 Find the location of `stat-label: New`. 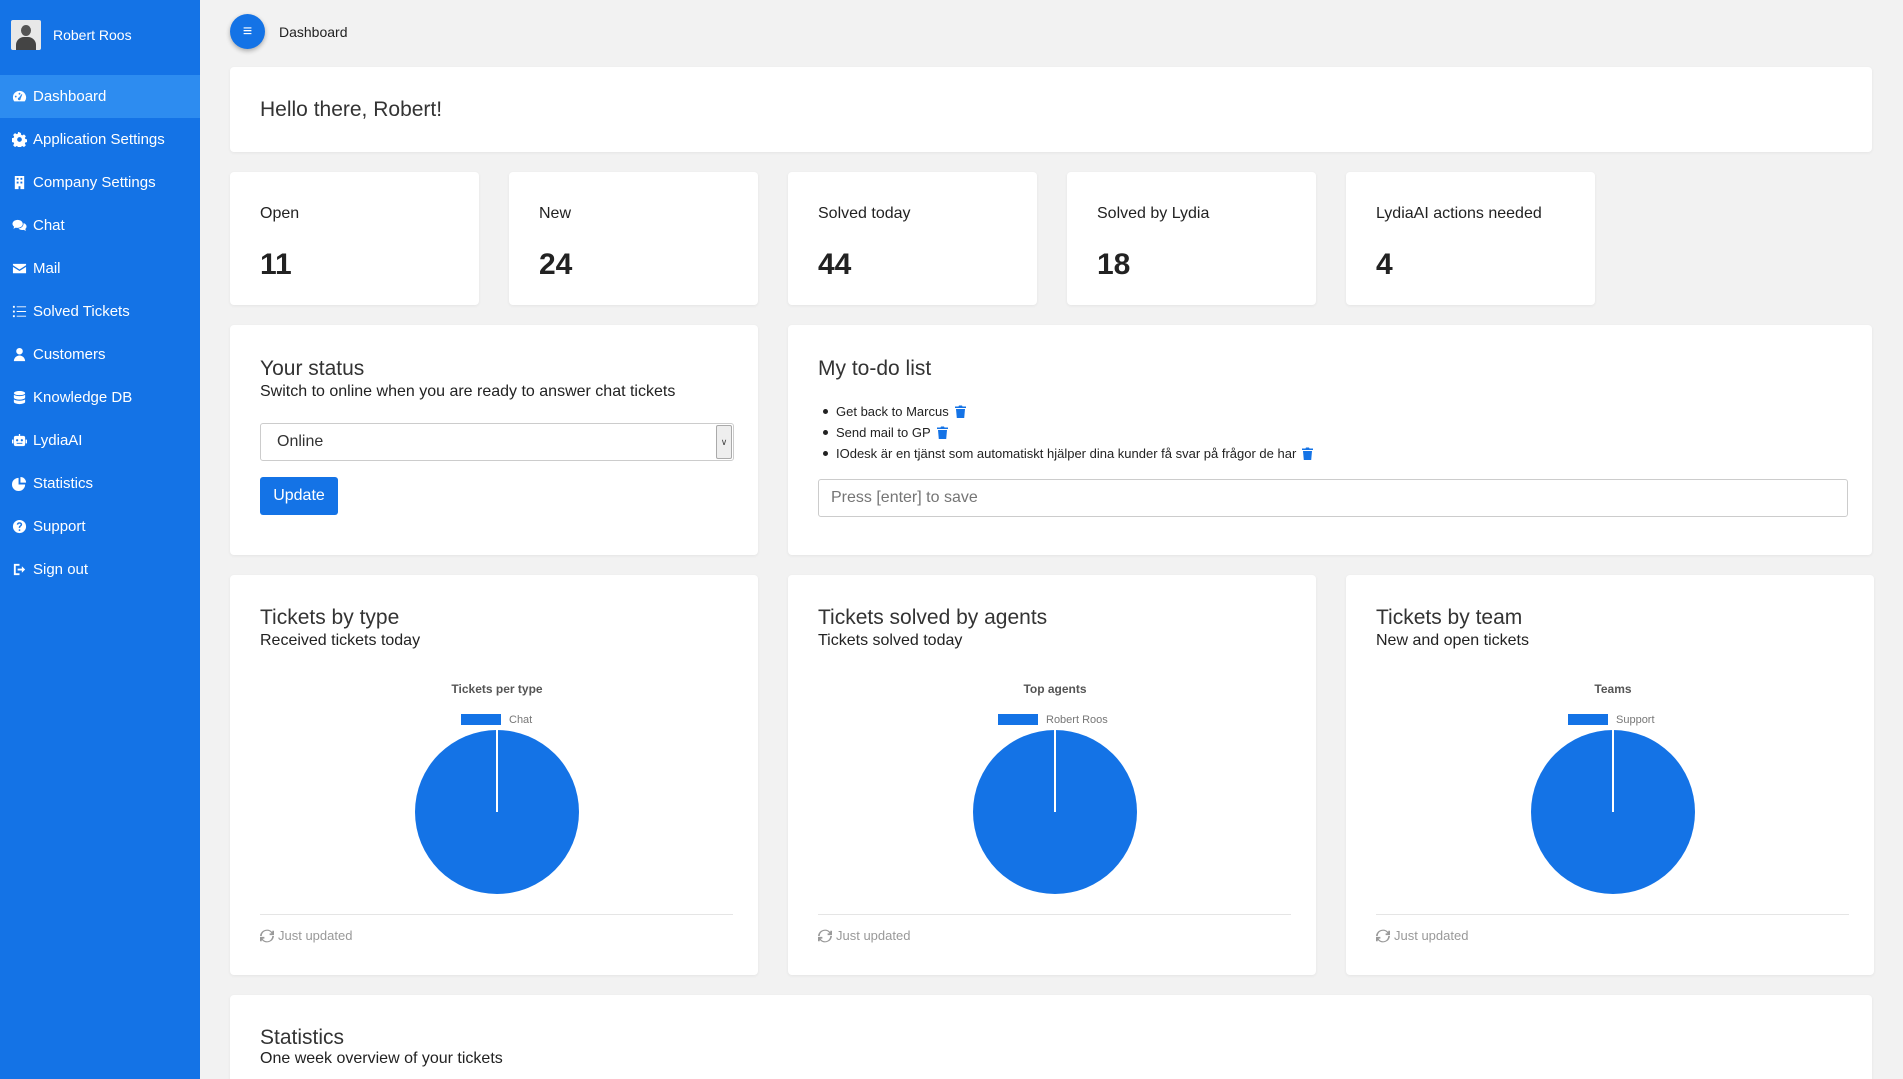

stat-label: New is located at coordinates (555, 213).